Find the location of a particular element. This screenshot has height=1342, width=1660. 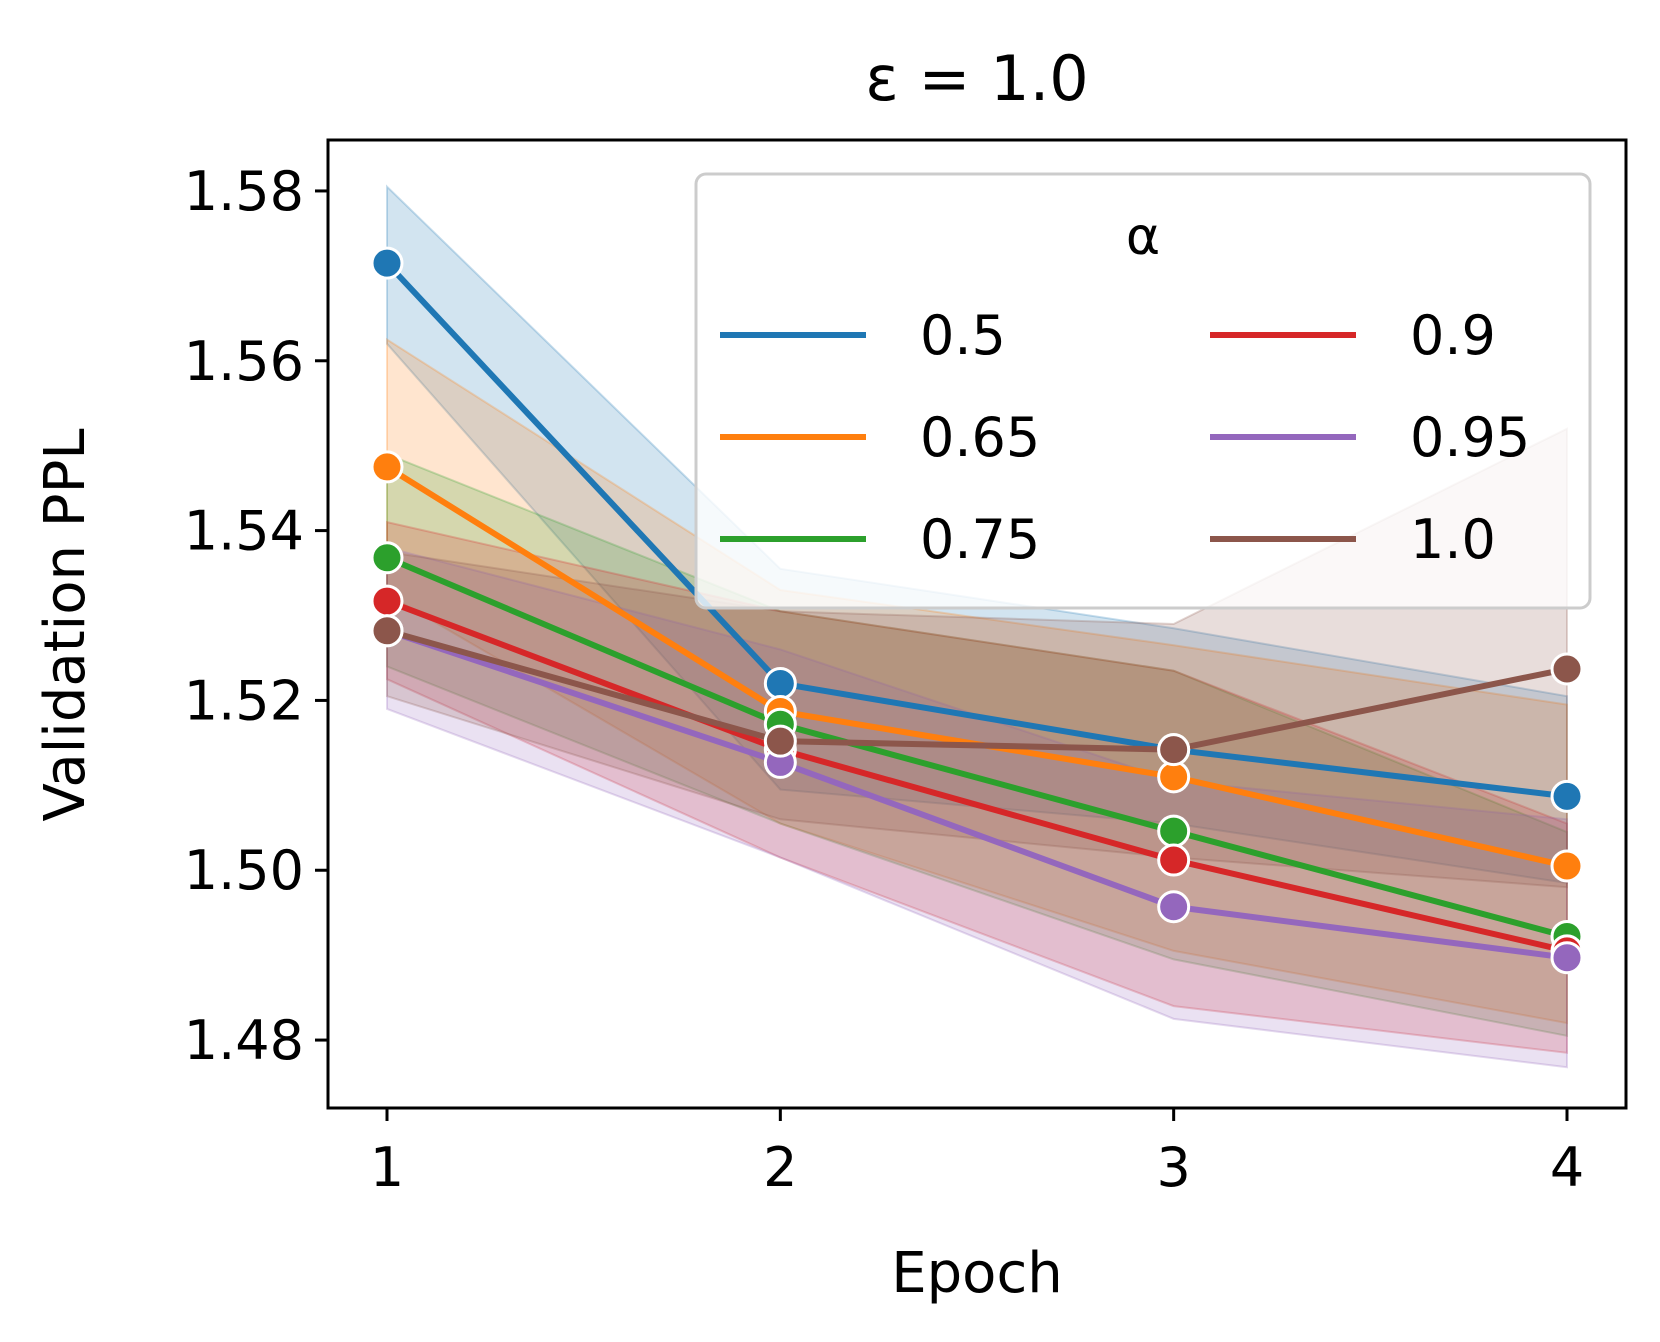

chart-title: ε = 1.0 is located at coordinates (976, 78).